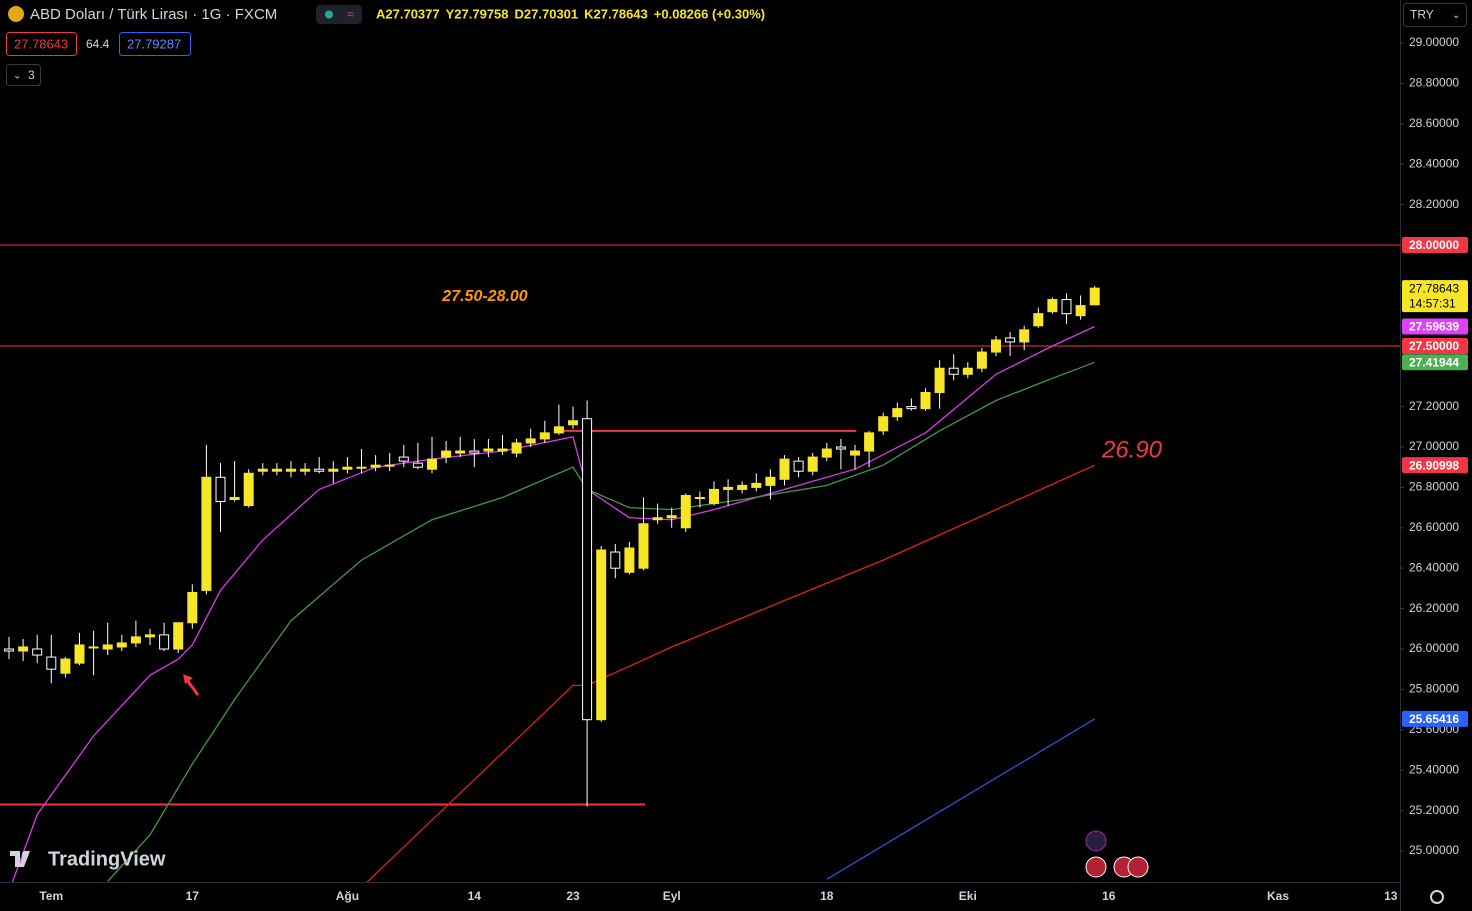 The height and width of the screenshot is (911, 1472). I want to click on countdown: 14:57:31, so click(1432, 303).